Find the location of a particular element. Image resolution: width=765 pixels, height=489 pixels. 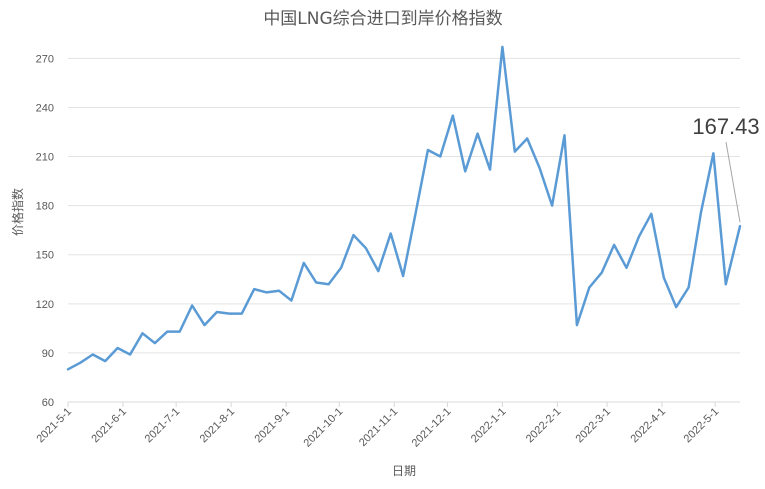

y-tick-label: 60 is located at coordinates (48, 403).